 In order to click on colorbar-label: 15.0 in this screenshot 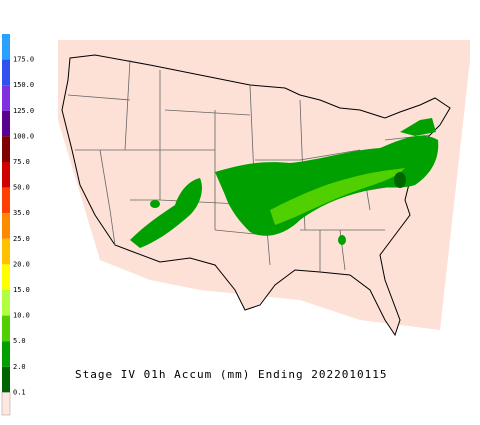, I will do `click(21, 290)`.